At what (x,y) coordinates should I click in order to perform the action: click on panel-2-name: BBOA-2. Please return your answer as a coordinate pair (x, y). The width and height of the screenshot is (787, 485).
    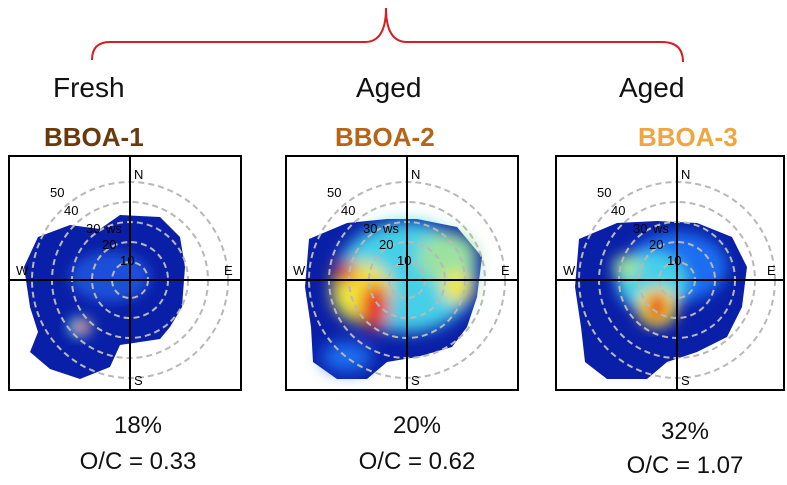
    Looking at the image, I should click on (385, 137).